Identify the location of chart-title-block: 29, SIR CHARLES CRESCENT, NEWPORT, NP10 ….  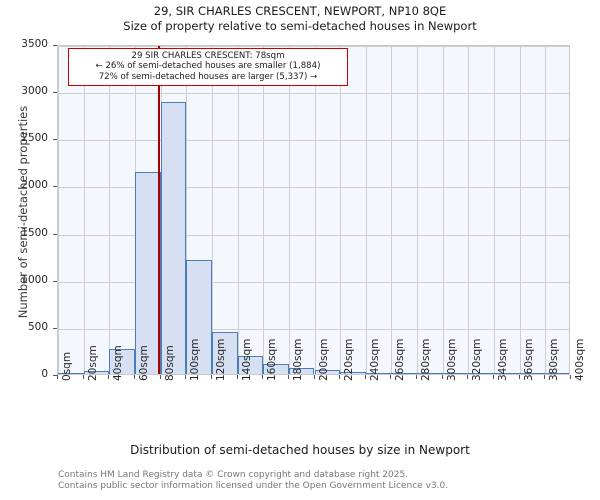
(300, 19).